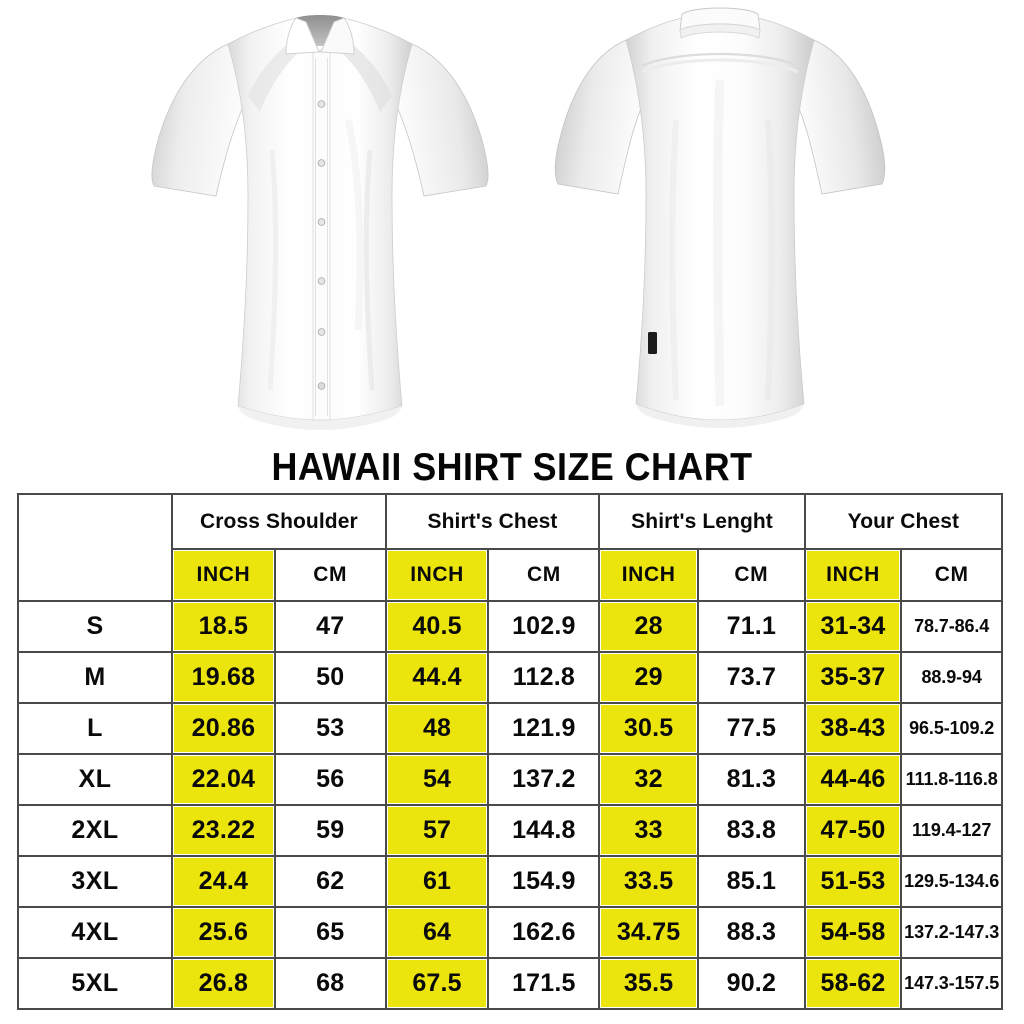 This screenshot has width=1024, height=1024. Describe the element at coordinates (853, 677) in the screenshot. I see `cell-your-chest-inch: 35-37` at that location.